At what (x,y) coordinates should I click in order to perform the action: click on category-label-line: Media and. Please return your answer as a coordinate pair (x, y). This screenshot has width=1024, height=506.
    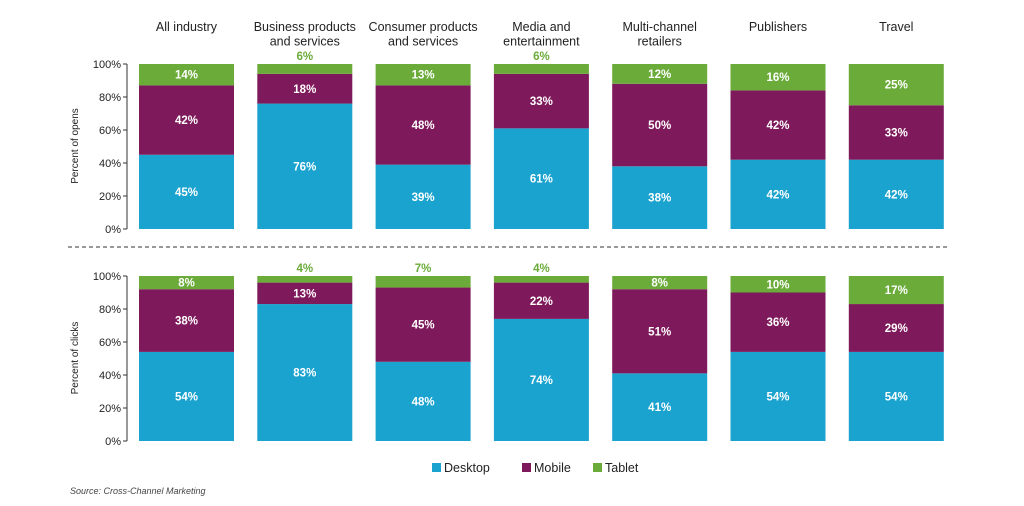
    Looking at the image, I should click on (541, 27).